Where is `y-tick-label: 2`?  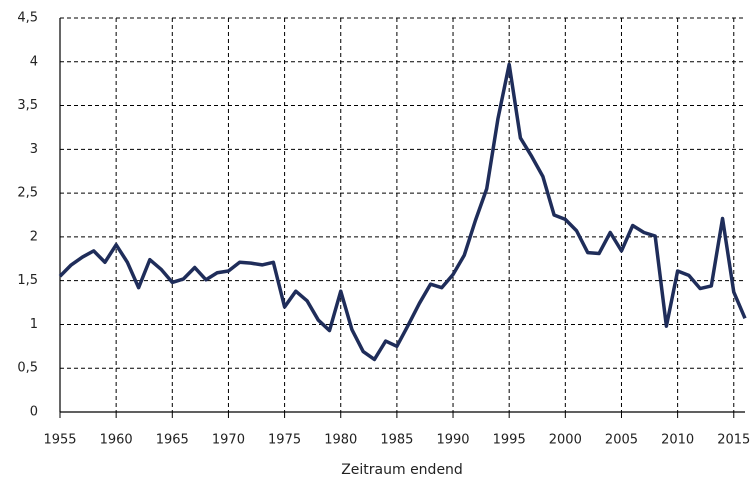 y-tick-label: 2 is located at coordinates (34, 236).